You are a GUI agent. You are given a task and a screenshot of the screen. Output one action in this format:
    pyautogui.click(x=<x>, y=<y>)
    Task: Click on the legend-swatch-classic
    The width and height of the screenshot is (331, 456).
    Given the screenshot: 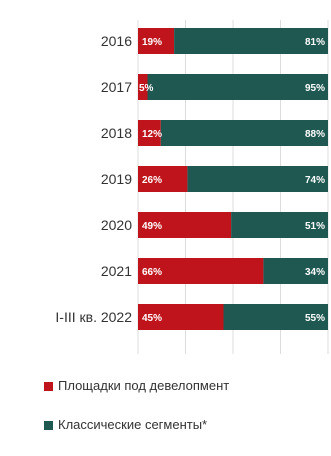 What is the action you would take?
    pyautogui.click(x=48, y=425)
    